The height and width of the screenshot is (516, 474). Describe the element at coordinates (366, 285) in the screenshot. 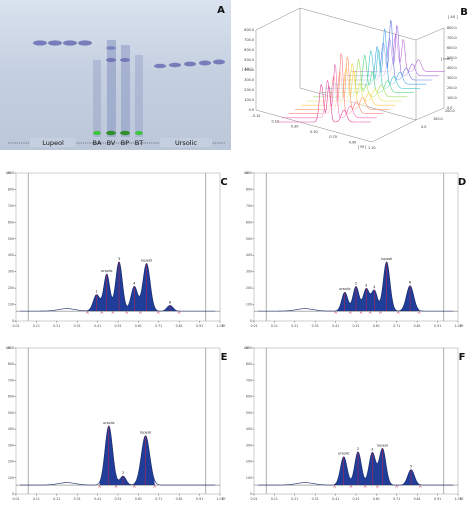

I see `peak-label: 3` at that location.